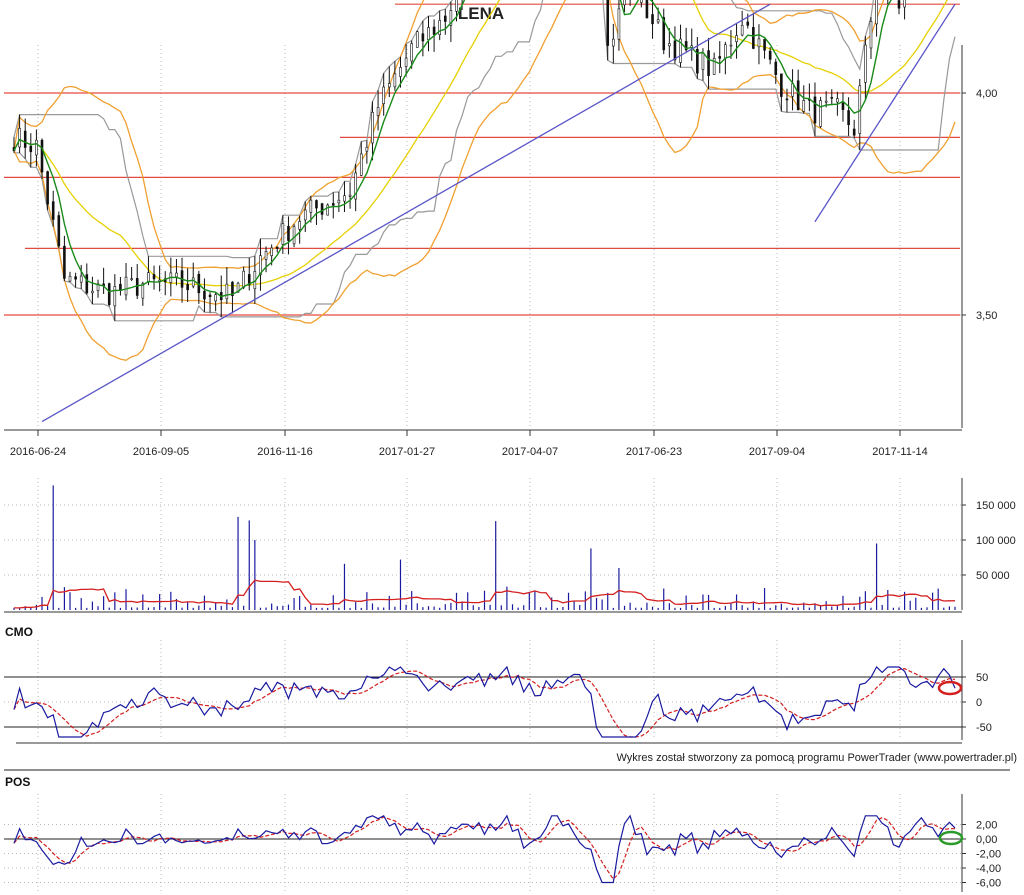  Describe the element at coordinates (986, 316) in the screenshot. I see `price-ytick-label: 3,50` at that location.